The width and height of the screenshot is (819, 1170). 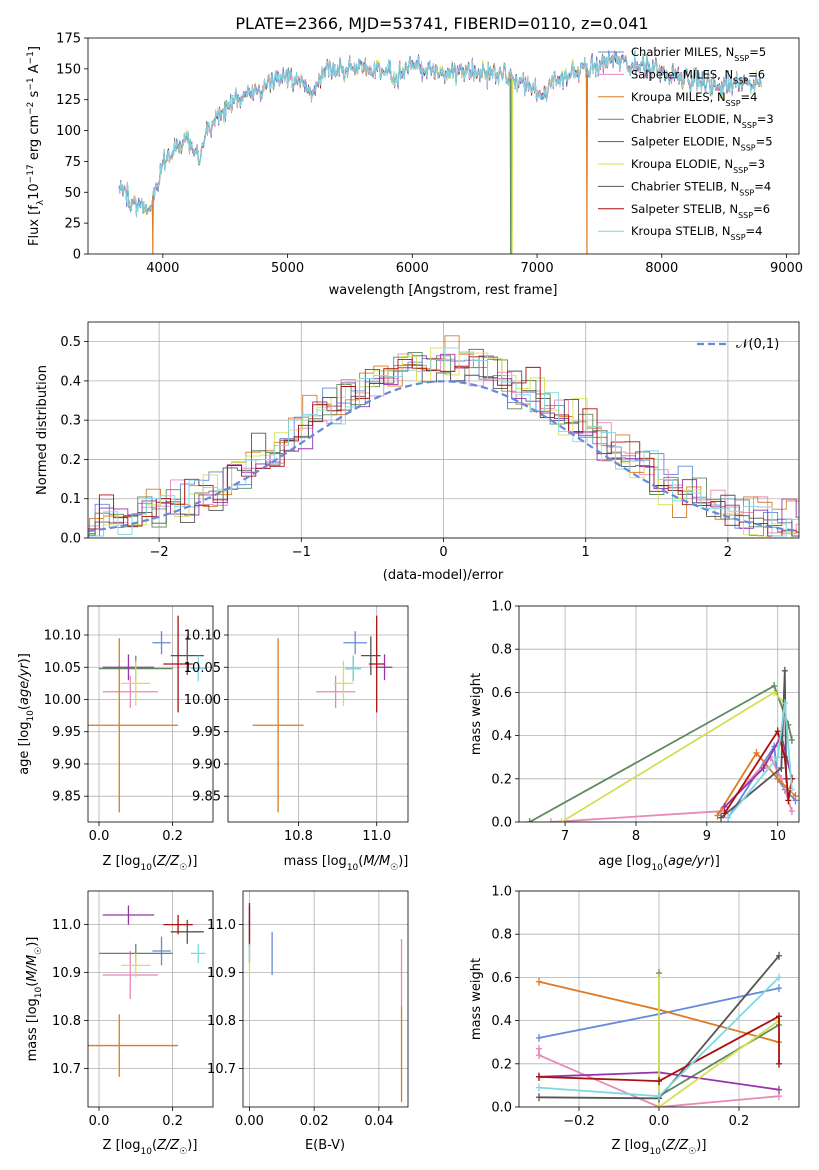 What do you see at coordinates (68, 69) in the screenshot?
I see `y-tick-label: 150` at bounding box center [68, 69].